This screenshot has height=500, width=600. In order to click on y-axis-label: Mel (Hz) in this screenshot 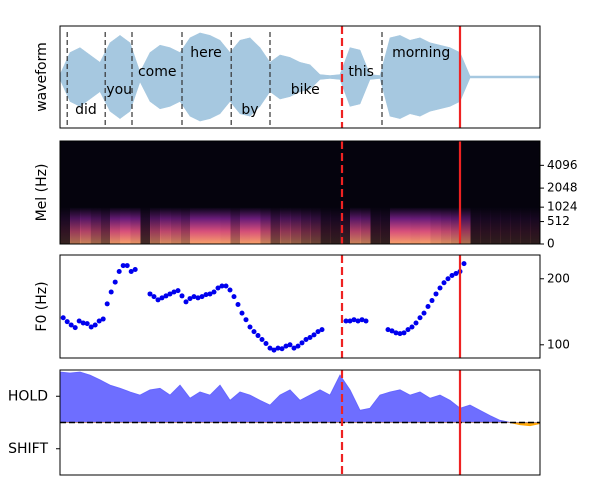, I will do `click(42, 193)`.